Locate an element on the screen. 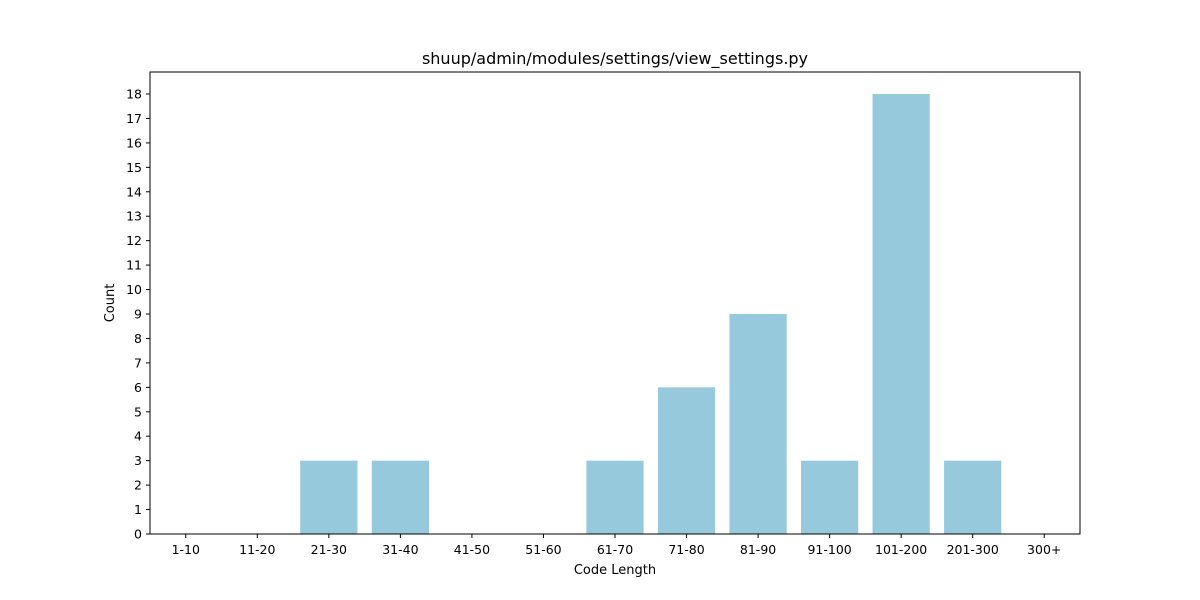  x-tick-label: 1-10 is located at coordinates (186, 549).